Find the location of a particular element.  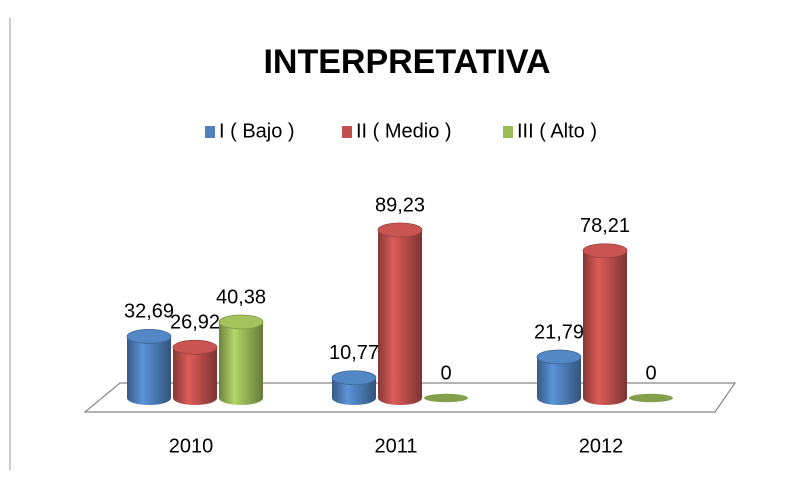

data-label: 10,77 is located at coordinates (354, 353).